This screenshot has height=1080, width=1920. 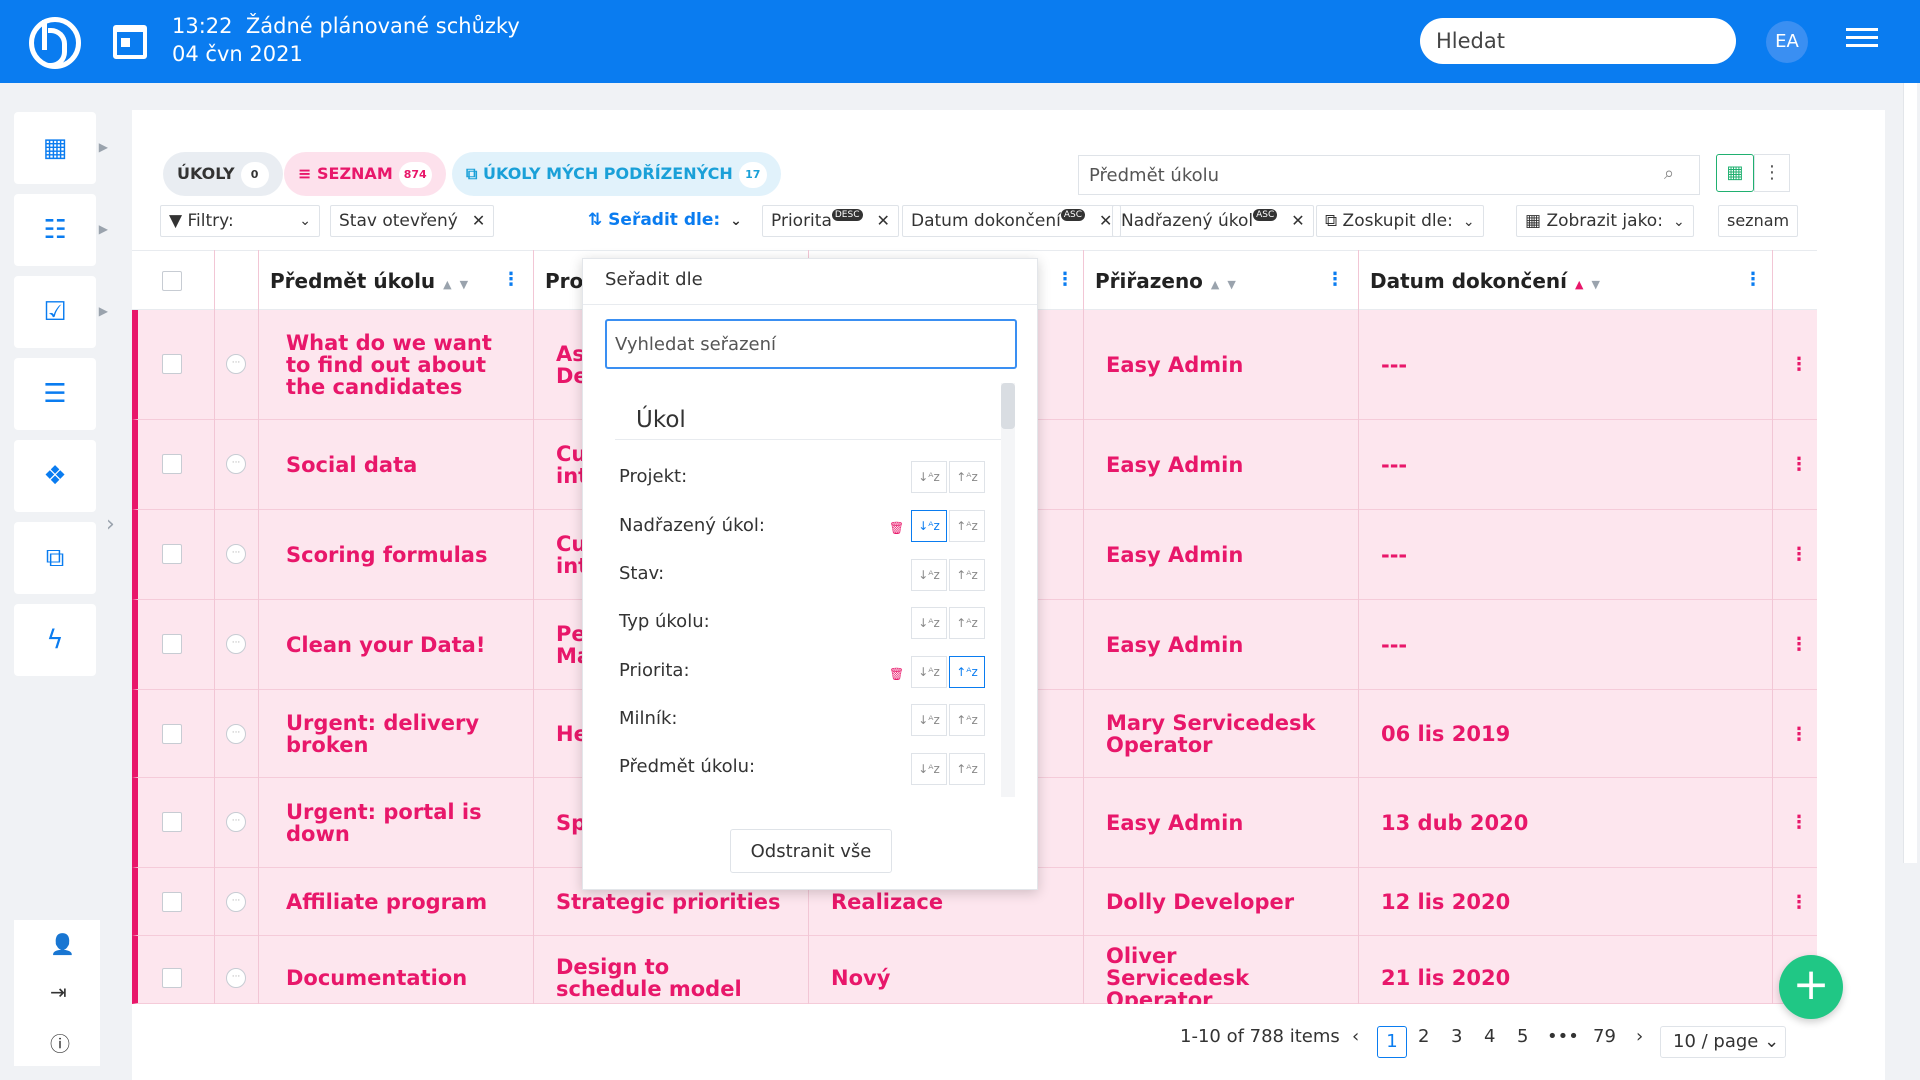 I want to click on user-avatar: EA, so click(x=1787, y=42).